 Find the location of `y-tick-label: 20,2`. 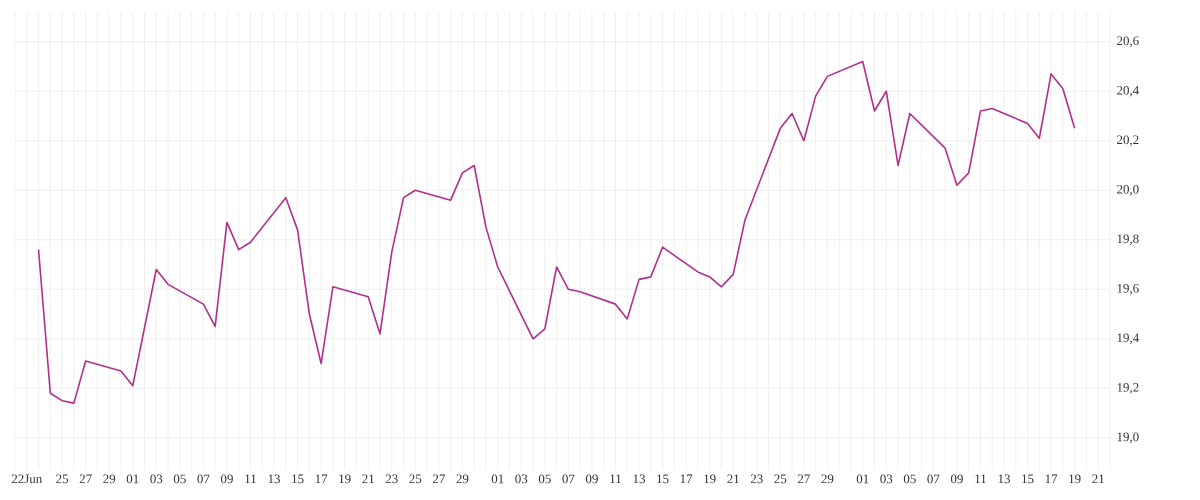

y-tick-label: 20,2 is located at coordinates (1128, 141).